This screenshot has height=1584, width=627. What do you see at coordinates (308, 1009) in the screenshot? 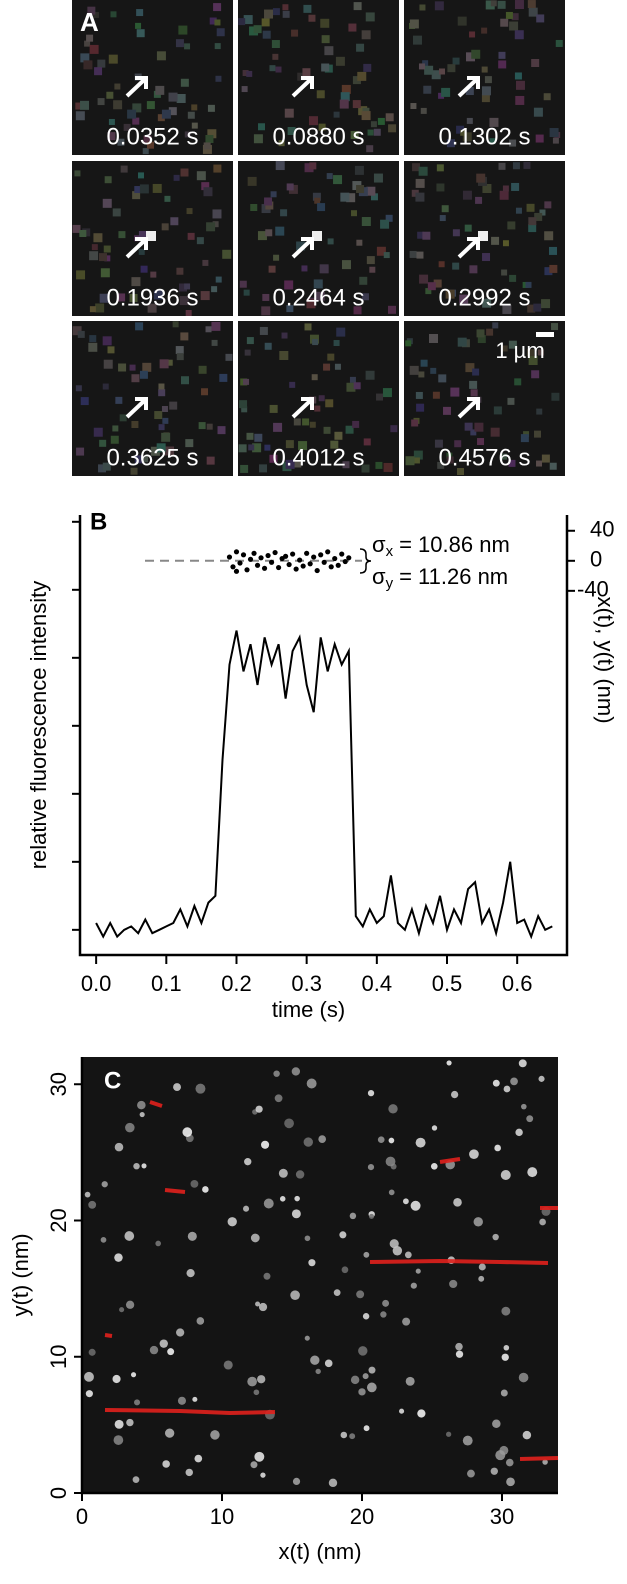
I see `x-axis-label: time (s)` at bounding box center [308, 1009].